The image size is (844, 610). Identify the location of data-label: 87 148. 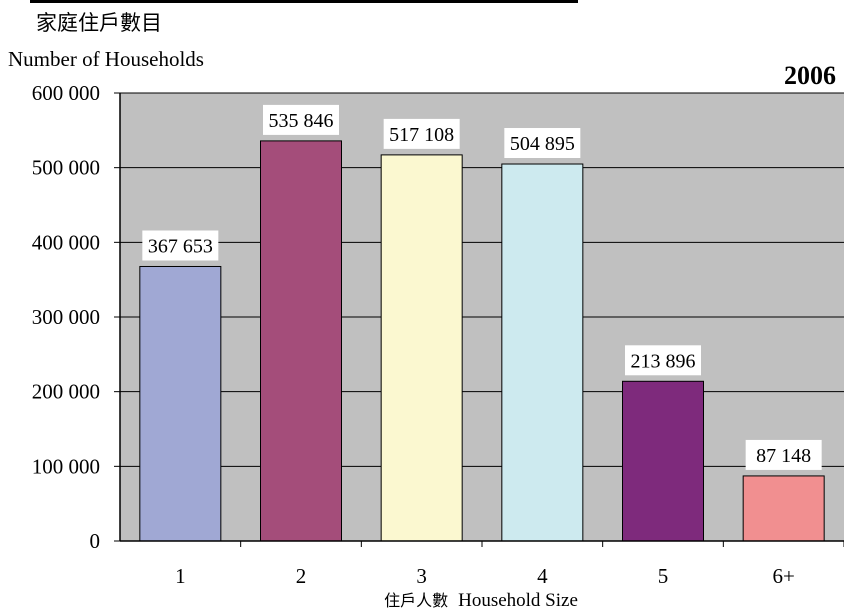
(783, 456).